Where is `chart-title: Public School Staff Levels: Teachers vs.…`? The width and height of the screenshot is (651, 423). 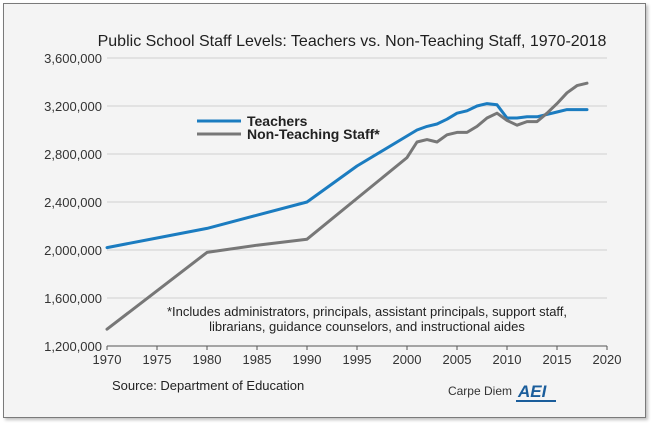
chart-title: Public School Staff Levels: Teachers vs.… is located at coordinates (352, 41).